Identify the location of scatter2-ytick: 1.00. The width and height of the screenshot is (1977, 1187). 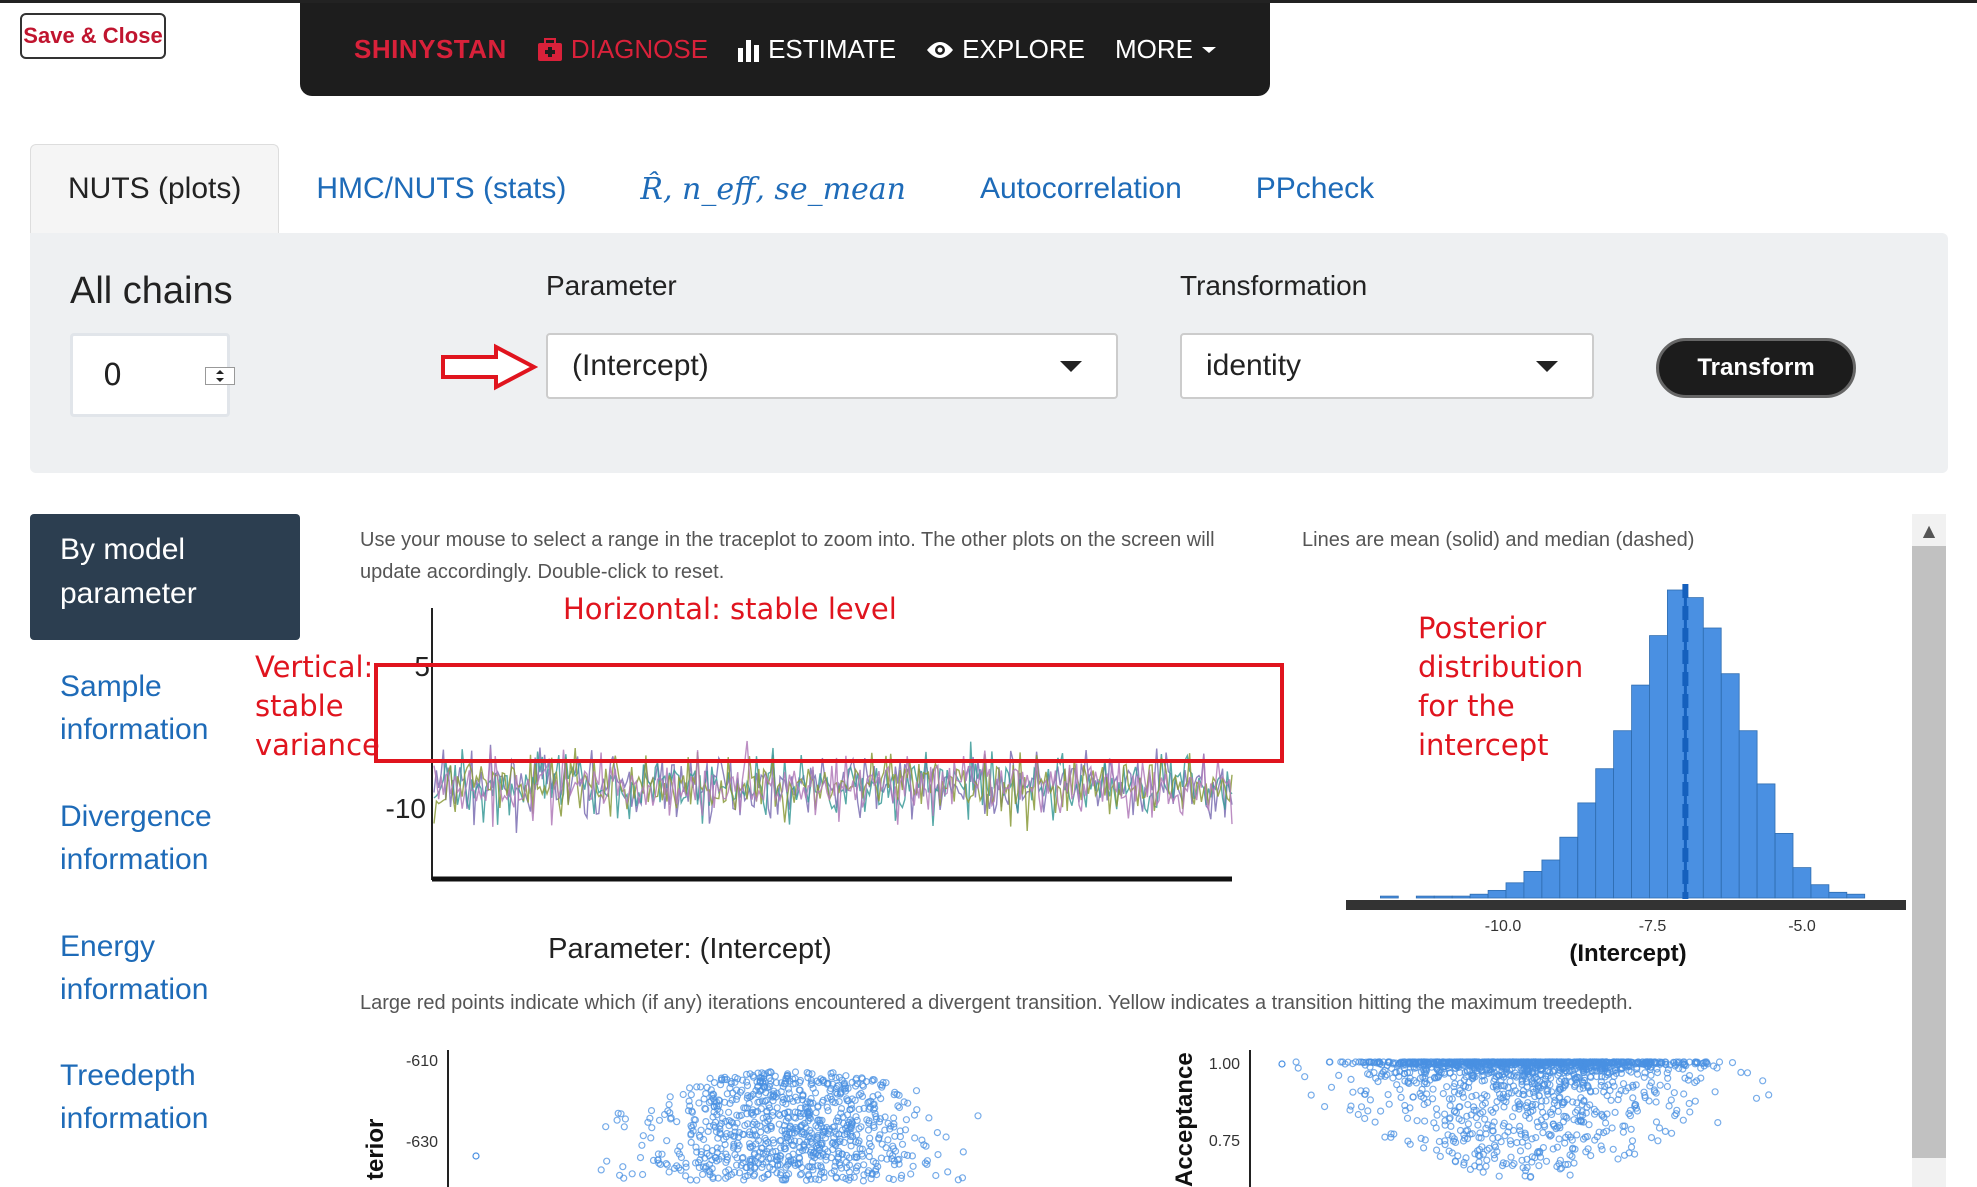
(1224, 1064).